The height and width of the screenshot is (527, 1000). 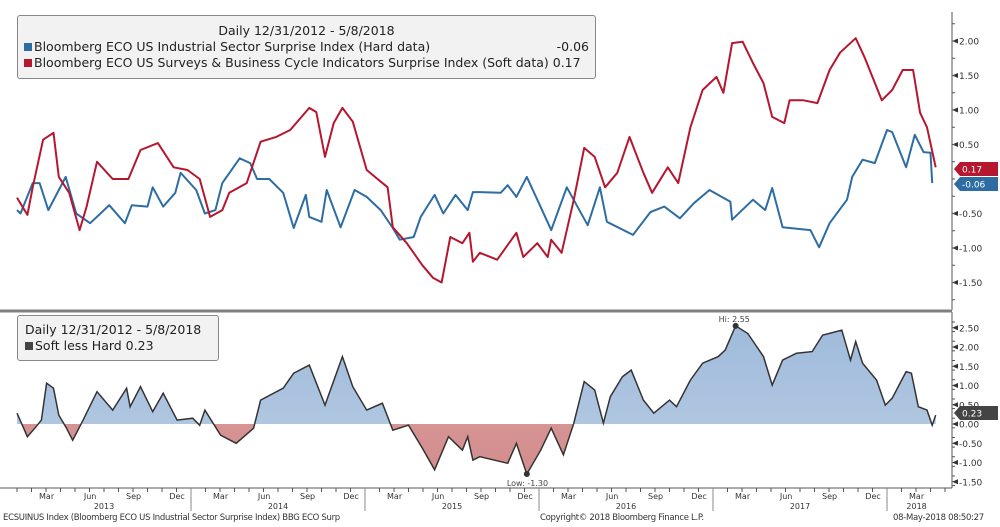 What do you see at coordinates (972, 171) in the screenshot?
I see `soft-last-value-badge-label: 0.17` at bounding box center [972, 171].